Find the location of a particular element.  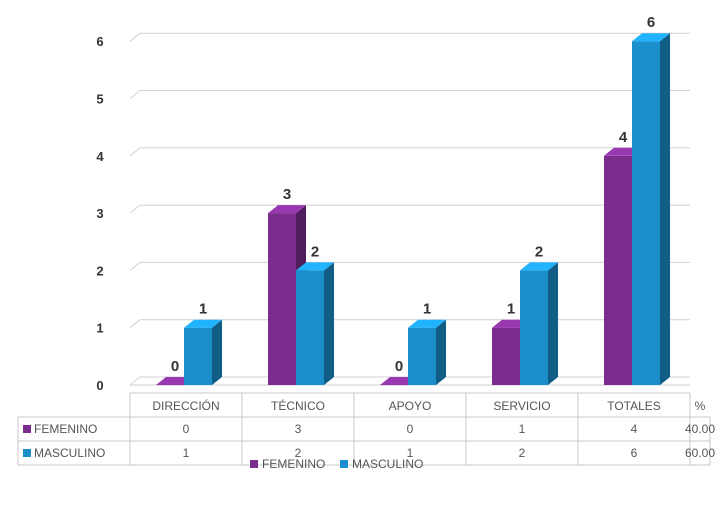

y-tick-label: 4 is located at coordinates (100, 156).